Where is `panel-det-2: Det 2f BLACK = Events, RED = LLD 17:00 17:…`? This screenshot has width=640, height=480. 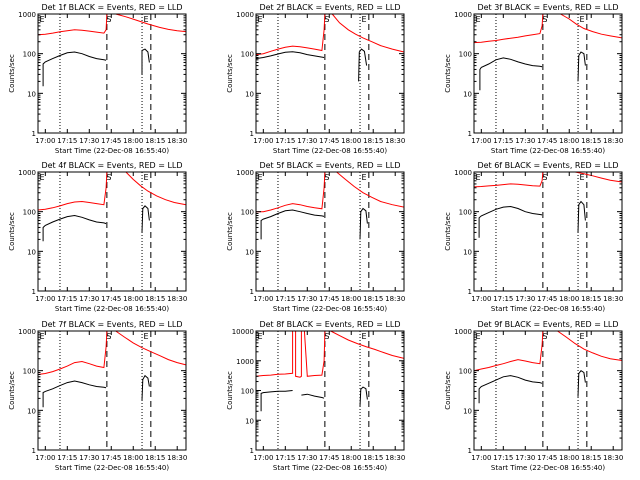 panel-det-2: Det 2f BLACK = Events, RED = LLD 17:00 17:… is located at coordinates (315, 79).